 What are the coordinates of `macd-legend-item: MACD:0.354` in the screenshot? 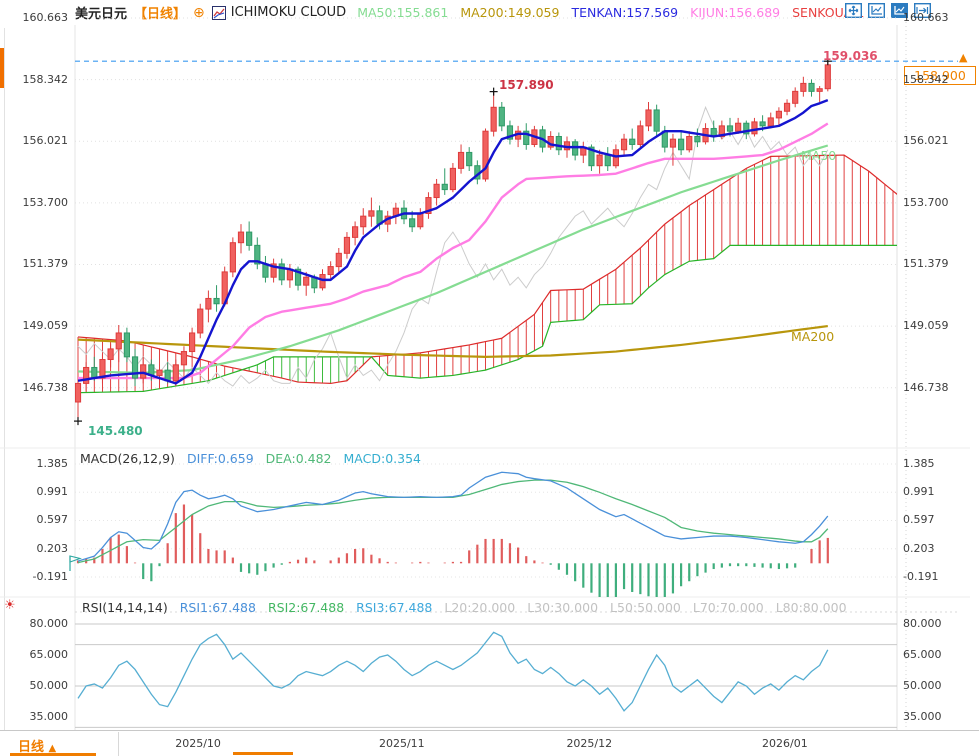 It's located at (382, 458).